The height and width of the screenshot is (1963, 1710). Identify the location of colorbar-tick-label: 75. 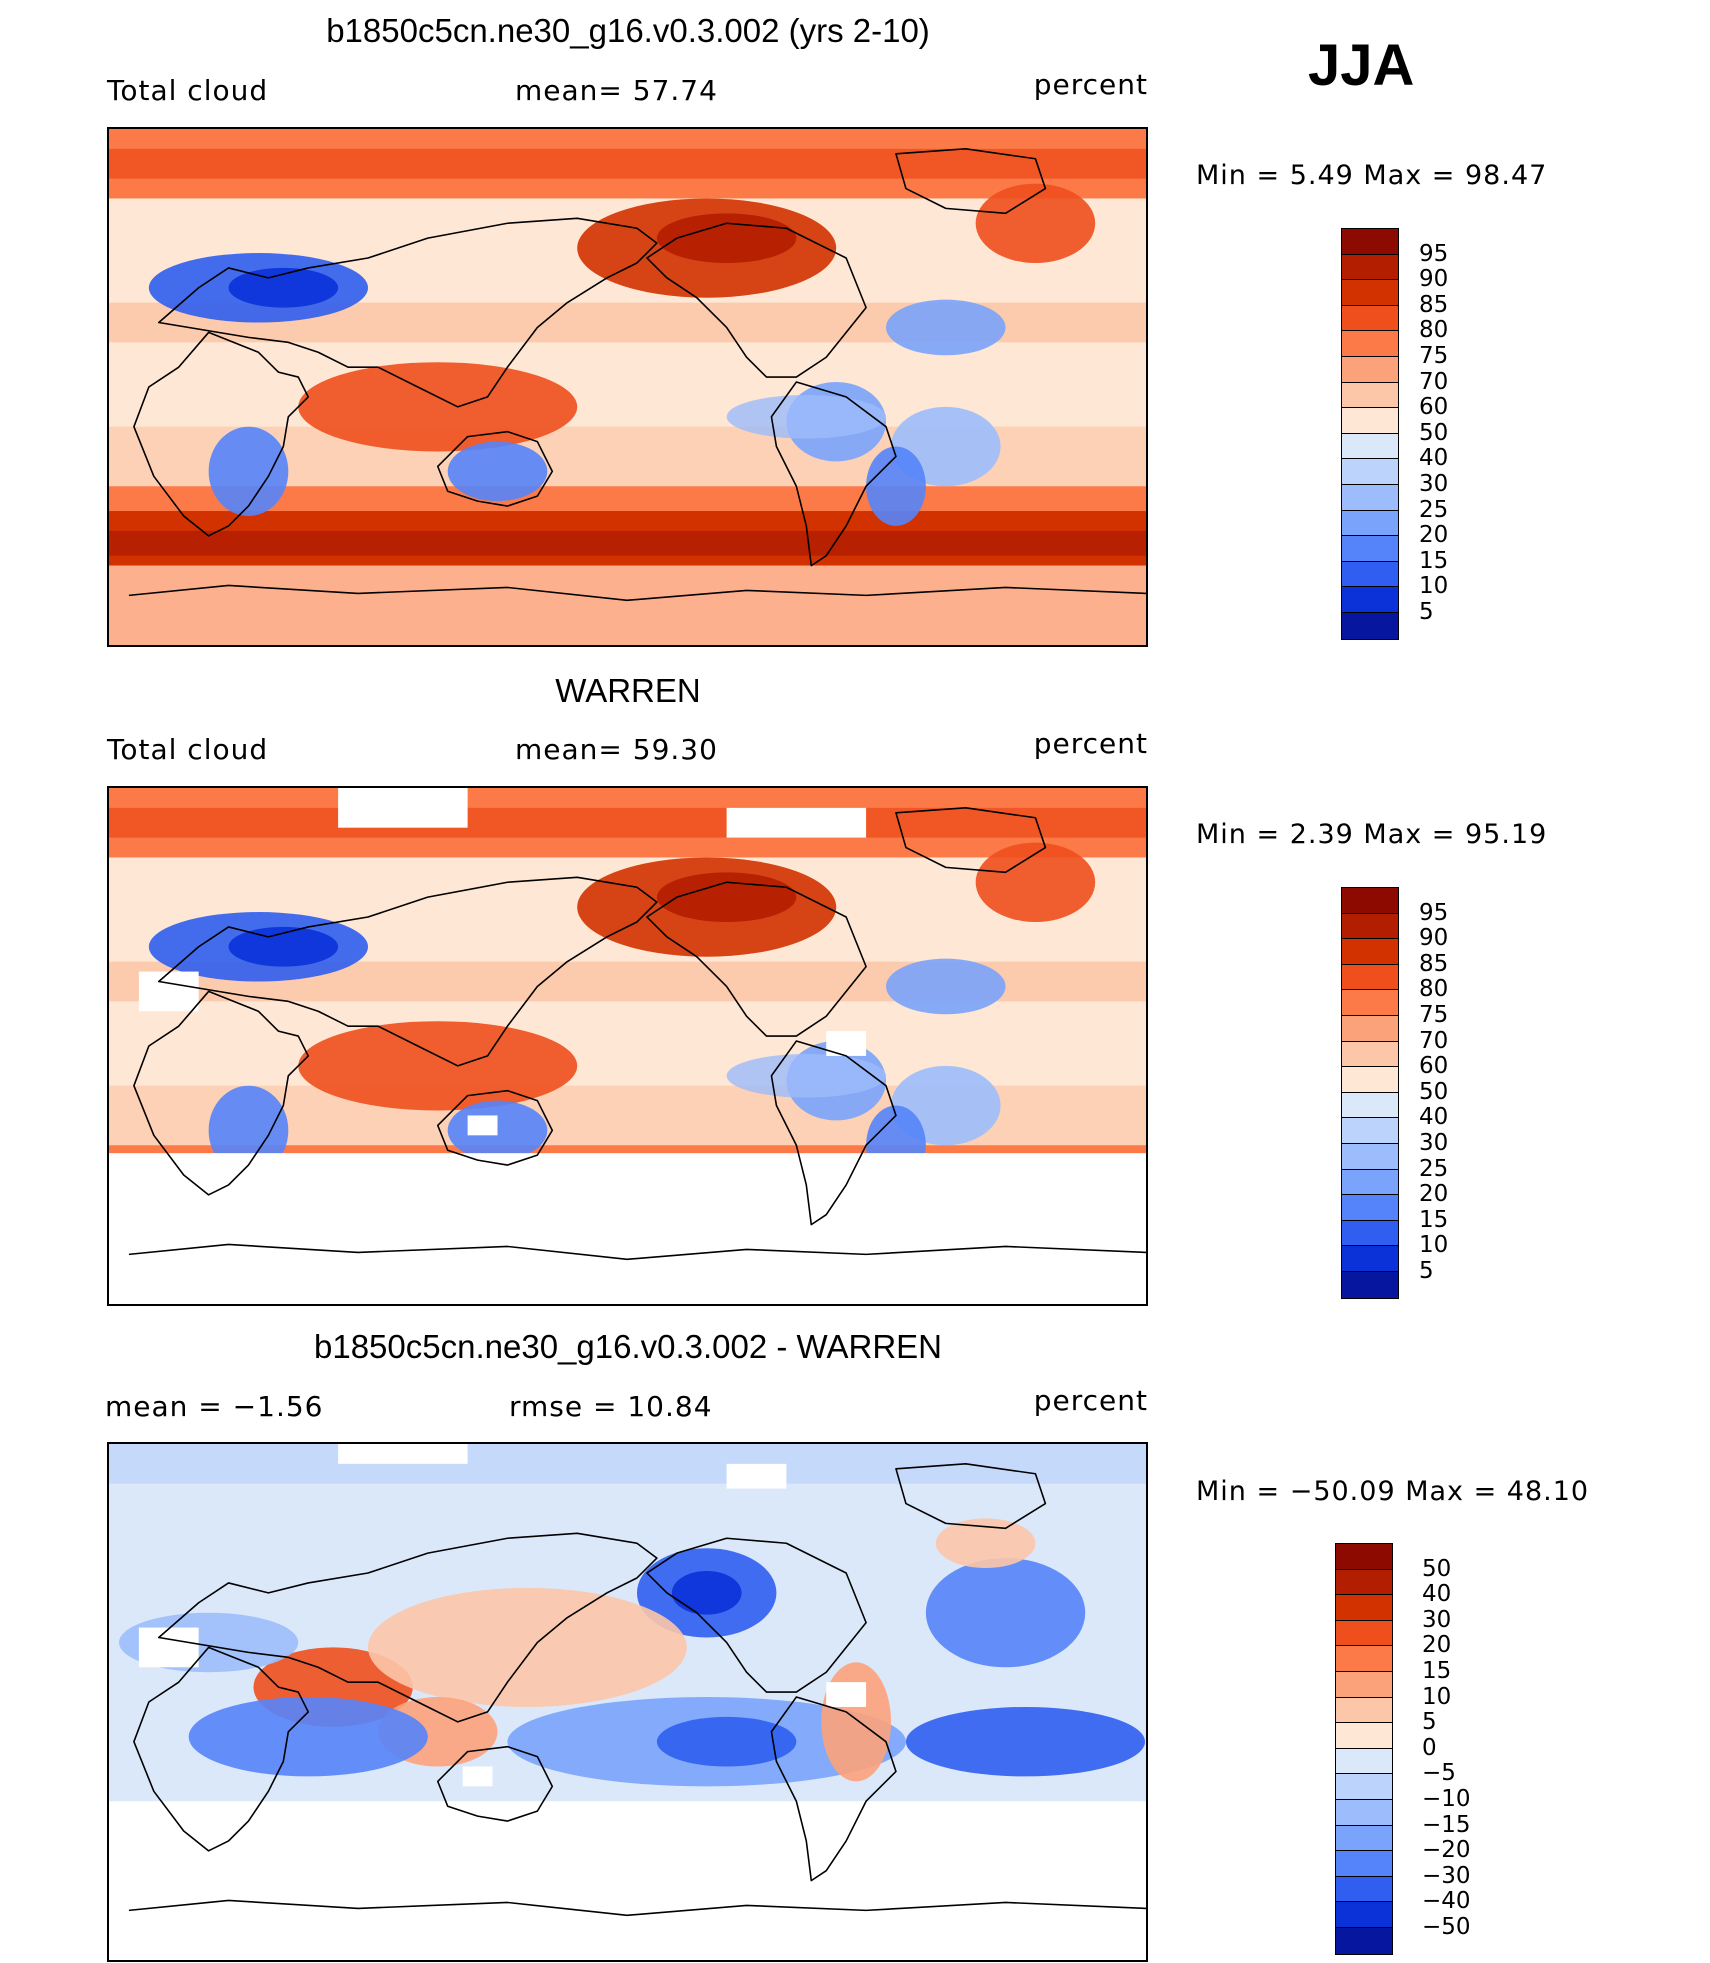
(1434, 356).